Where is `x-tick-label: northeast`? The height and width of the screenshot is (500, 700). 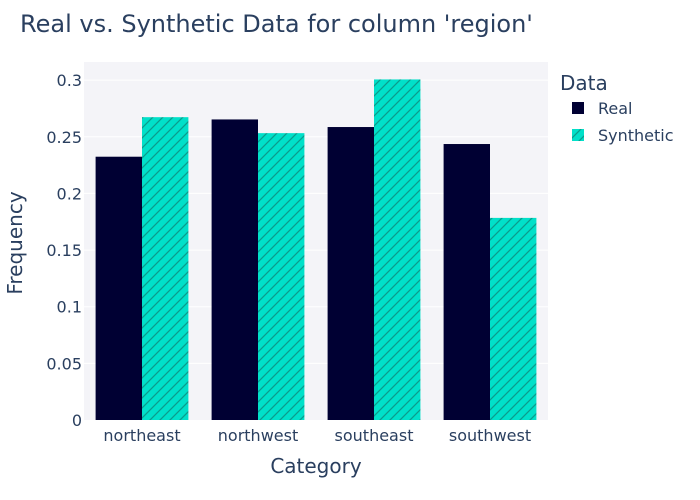 x-tick-label: northeast is located at coordinates (141, 435).